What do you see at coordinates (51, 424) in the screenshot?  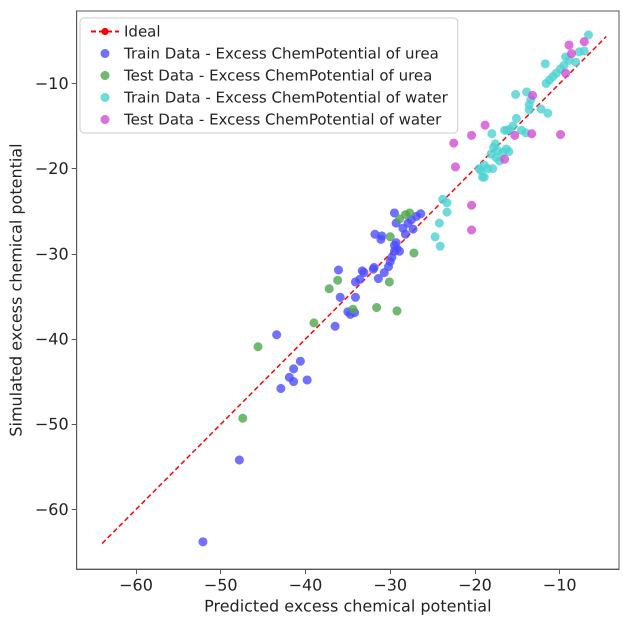 I see `y-tick-label: −50` at bounding box center [51, 424].